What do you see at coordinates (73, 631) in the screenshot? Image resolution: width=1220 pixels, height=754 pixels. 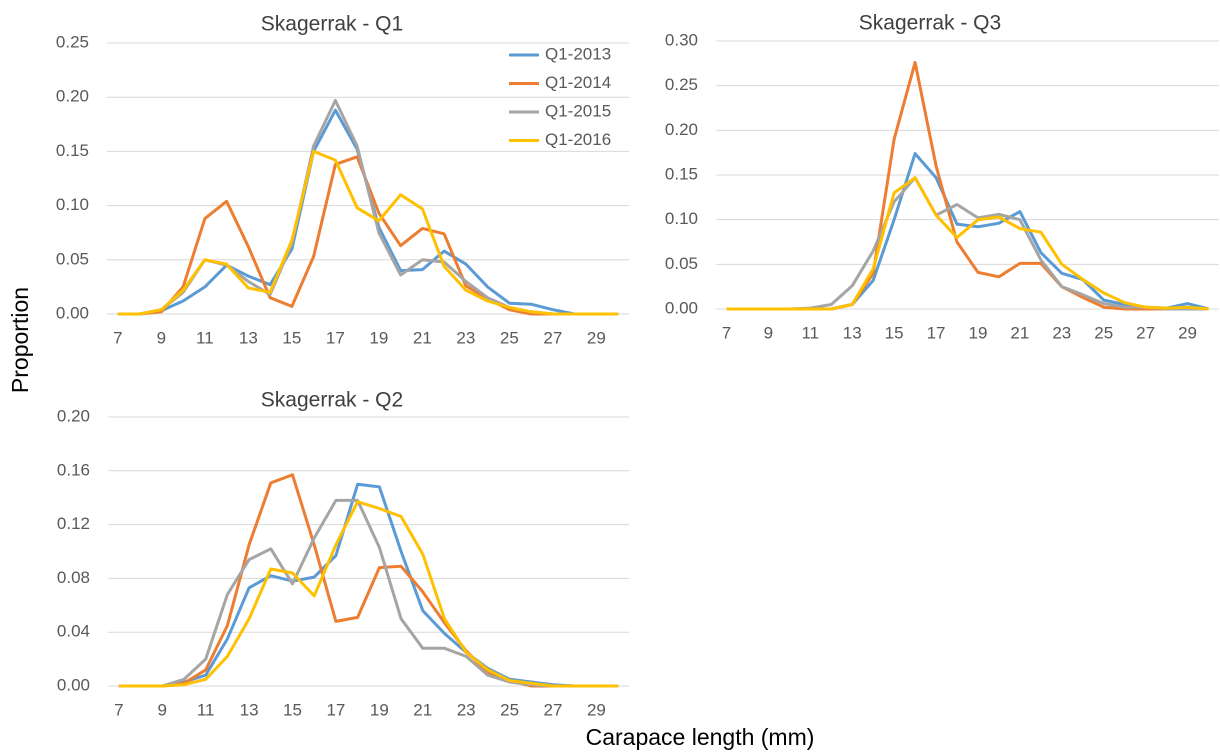 I see `y-tick-label: 0.04` at bounding box center [73, 631].